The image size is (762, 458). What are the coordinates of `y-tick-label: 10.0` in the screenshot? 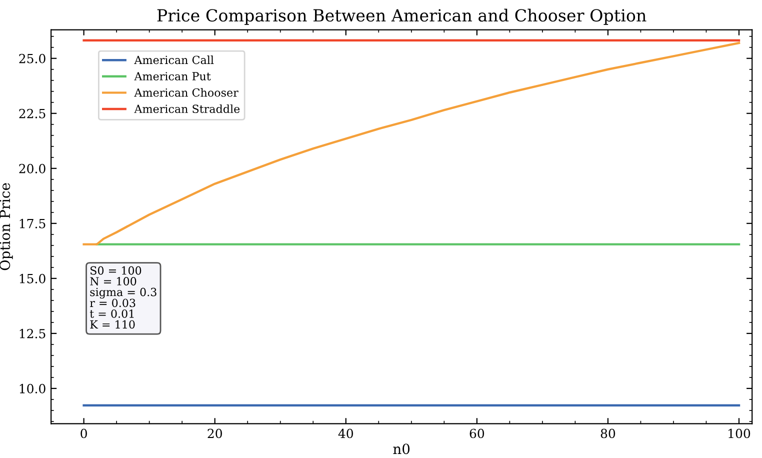 It's located at (33, 389).